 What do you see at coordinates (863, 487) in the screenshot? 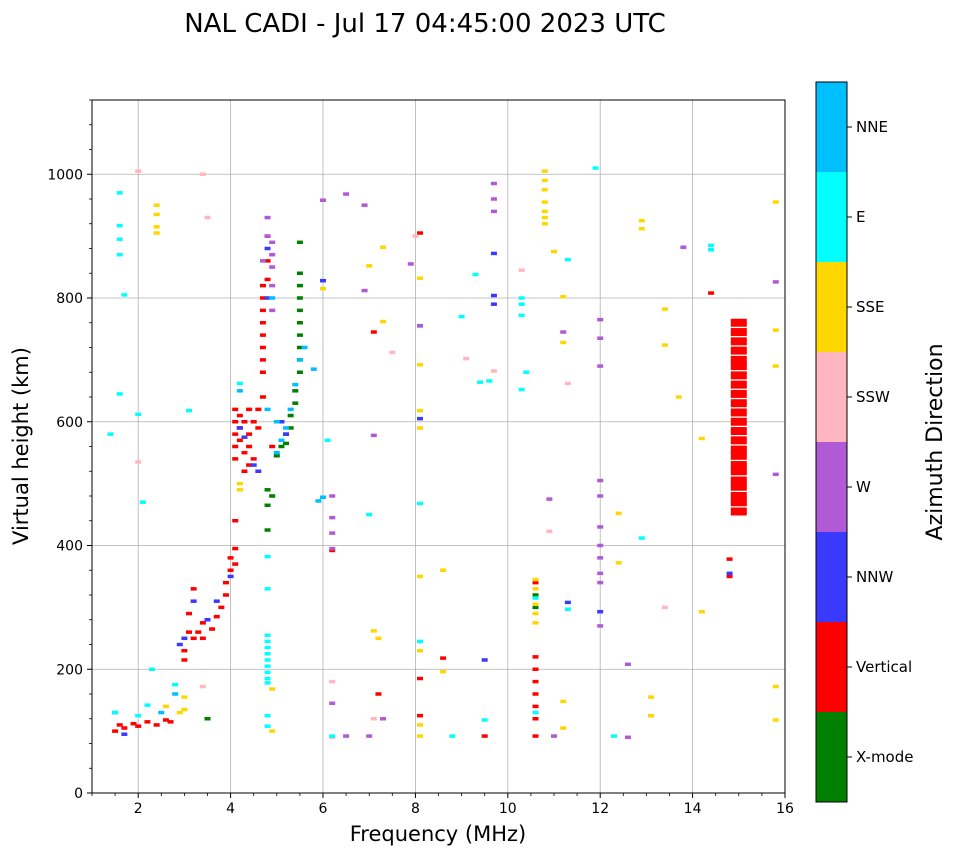
I see `colorbar-label: W` at bounding box center [863, 487].